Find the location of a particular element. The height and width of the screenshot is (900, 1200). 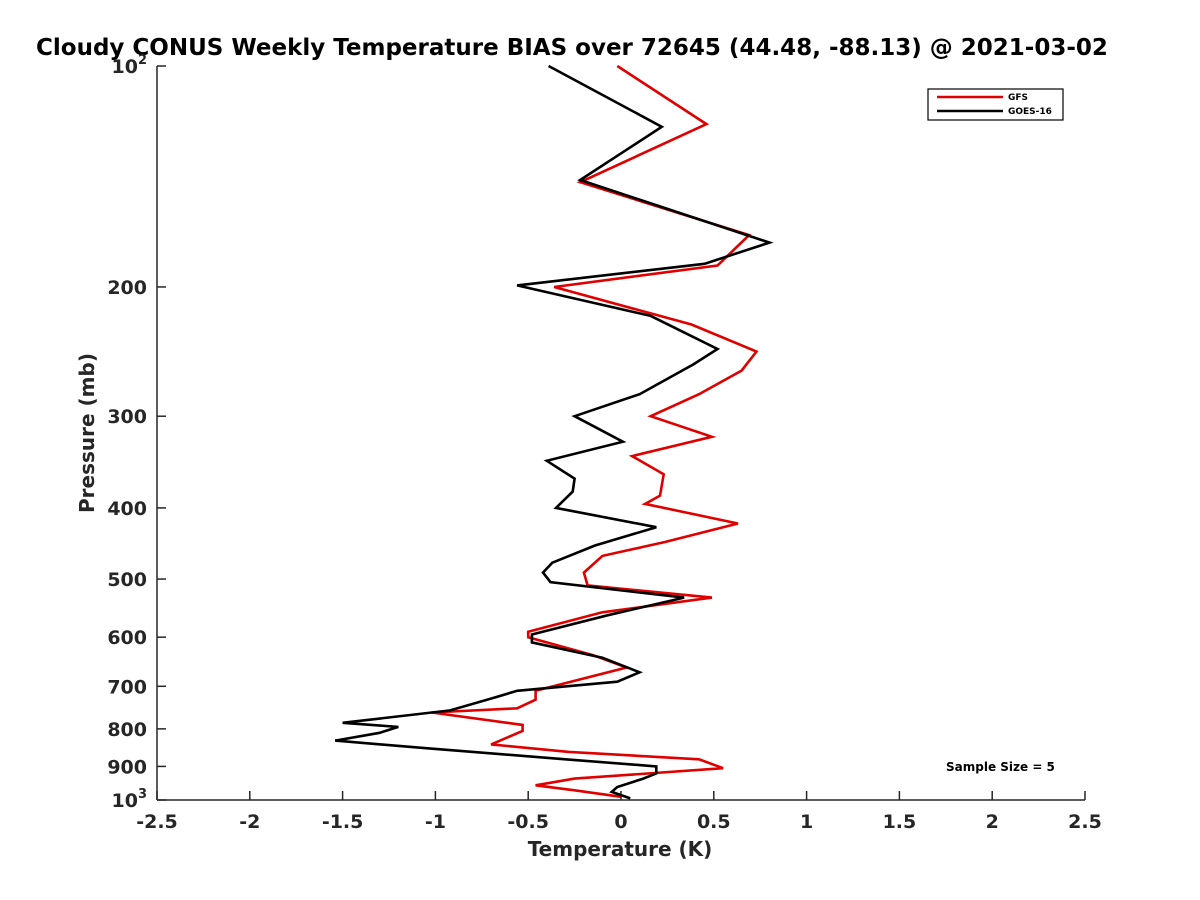

x-tick-label: -2.5 is located at coordinates (157, 822).